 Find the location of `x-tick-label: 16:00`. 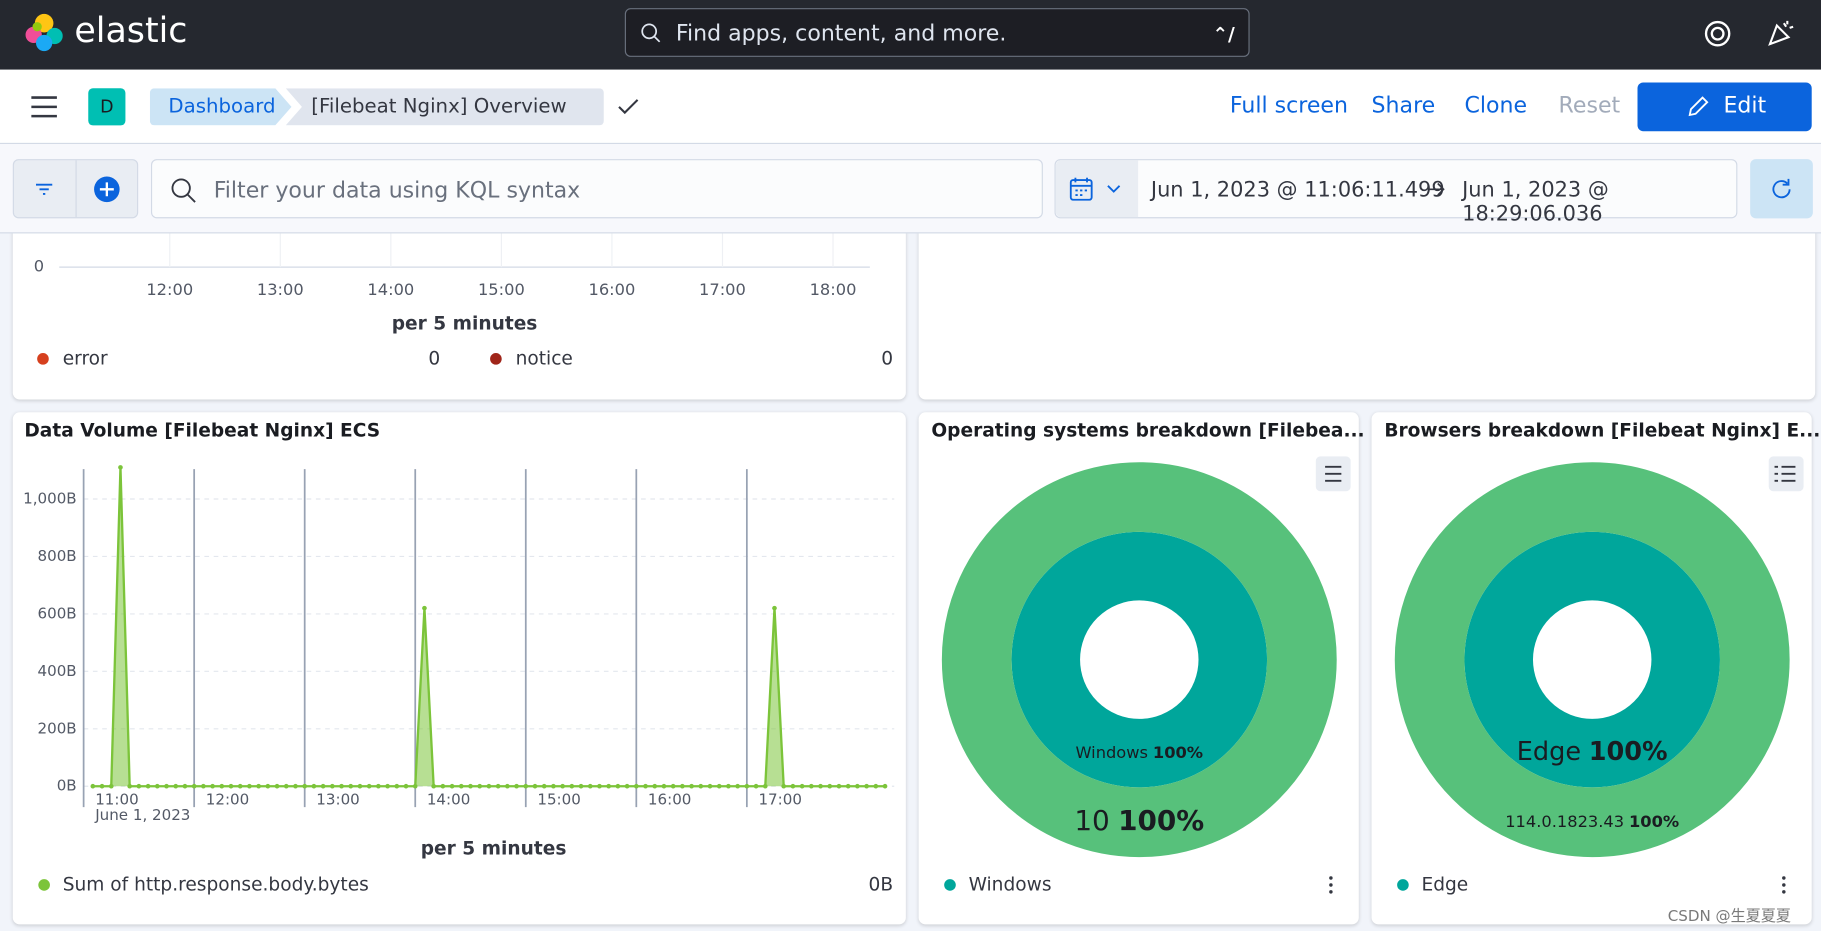

x-tick-label: 16:00 is located at coordinates (612, 289).